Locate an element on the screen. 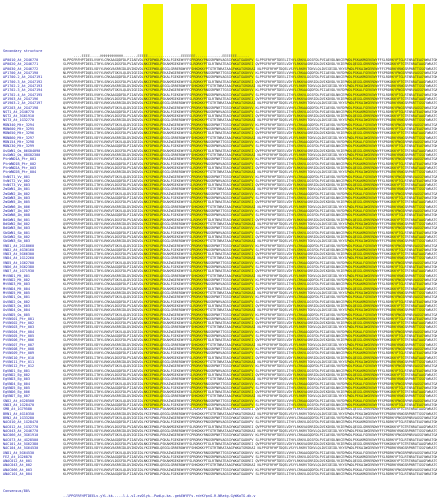 The width and height of the screenshot is (440, 502). sequence-id: AP1903.2_At_2G47197 is located at coordinates (23, 103).